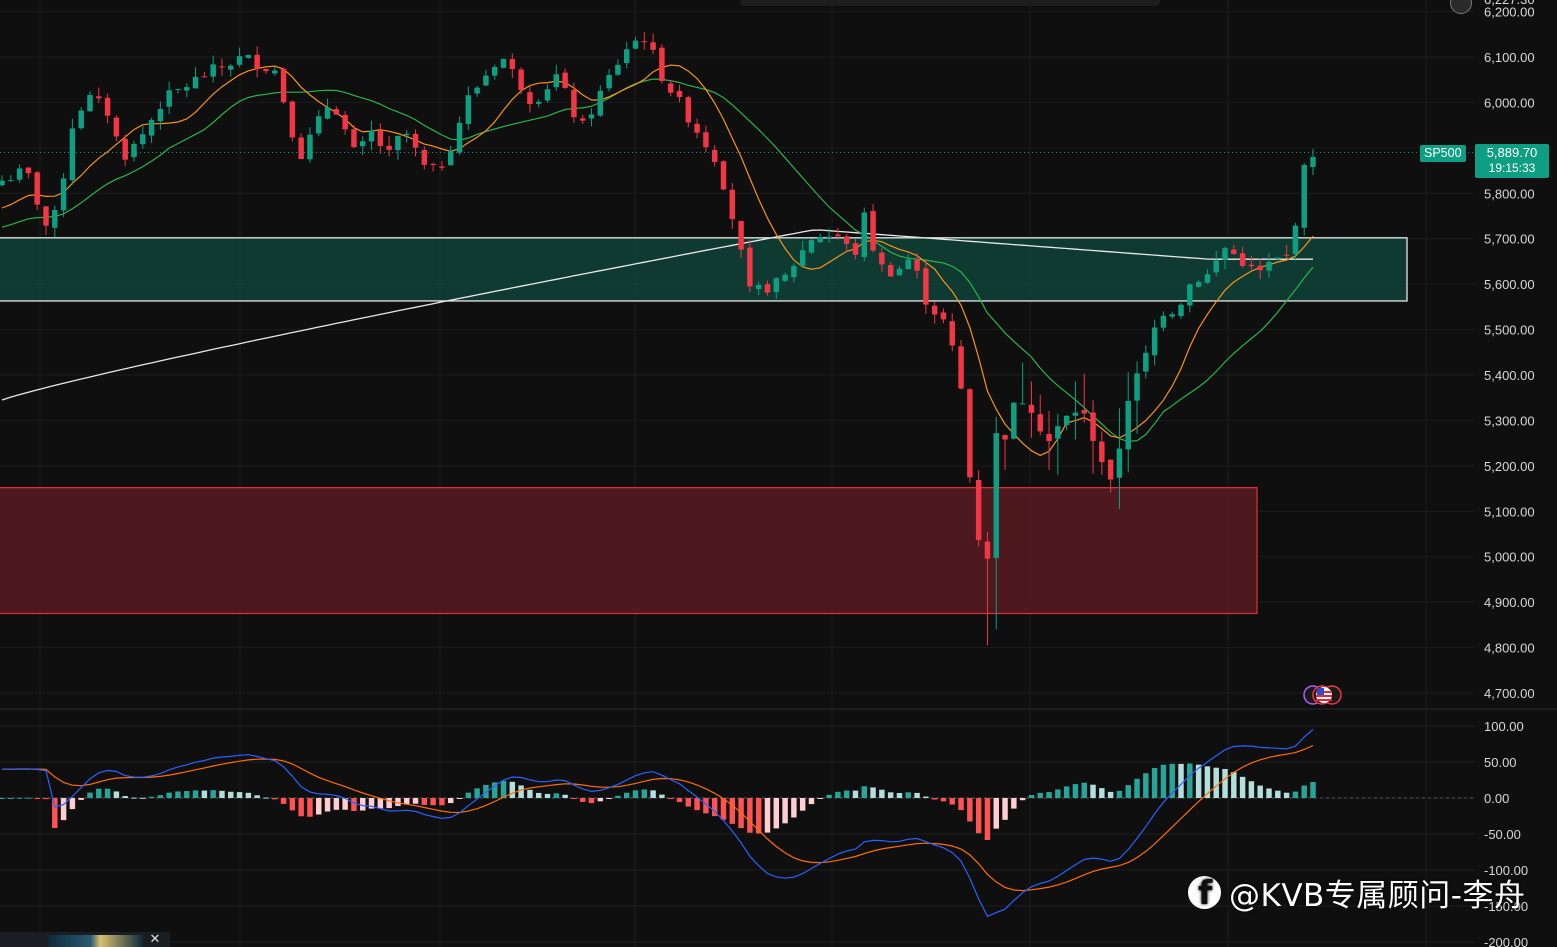 The width and height of the screenshot is (1557, 947). What do you see at coordinates (950, 3) in the screenshot?
I see `top-handle` at bounding box center [950, 3].